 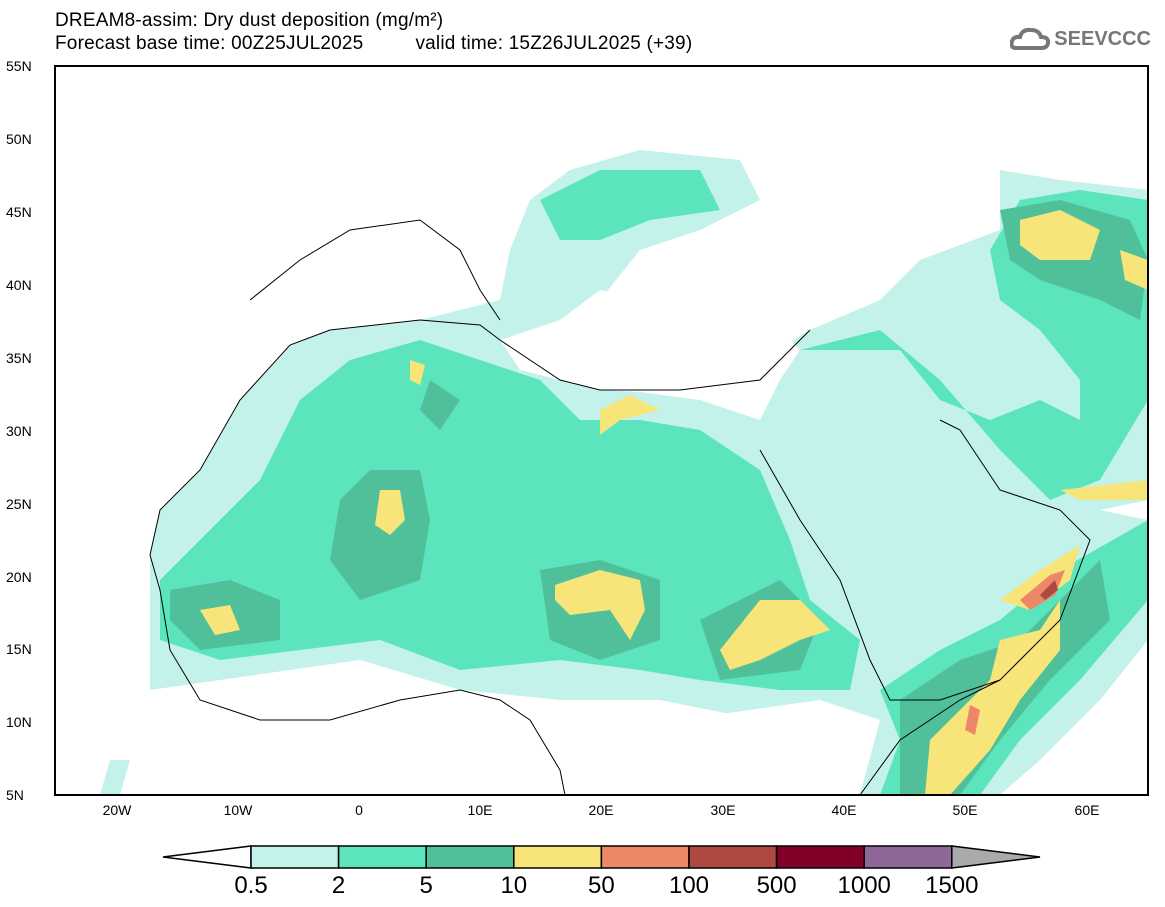 What do you see at coordinates (996, 857) in the screenshot?
I see `colorbar-upper-arrow` at bounding box center [996, 857].